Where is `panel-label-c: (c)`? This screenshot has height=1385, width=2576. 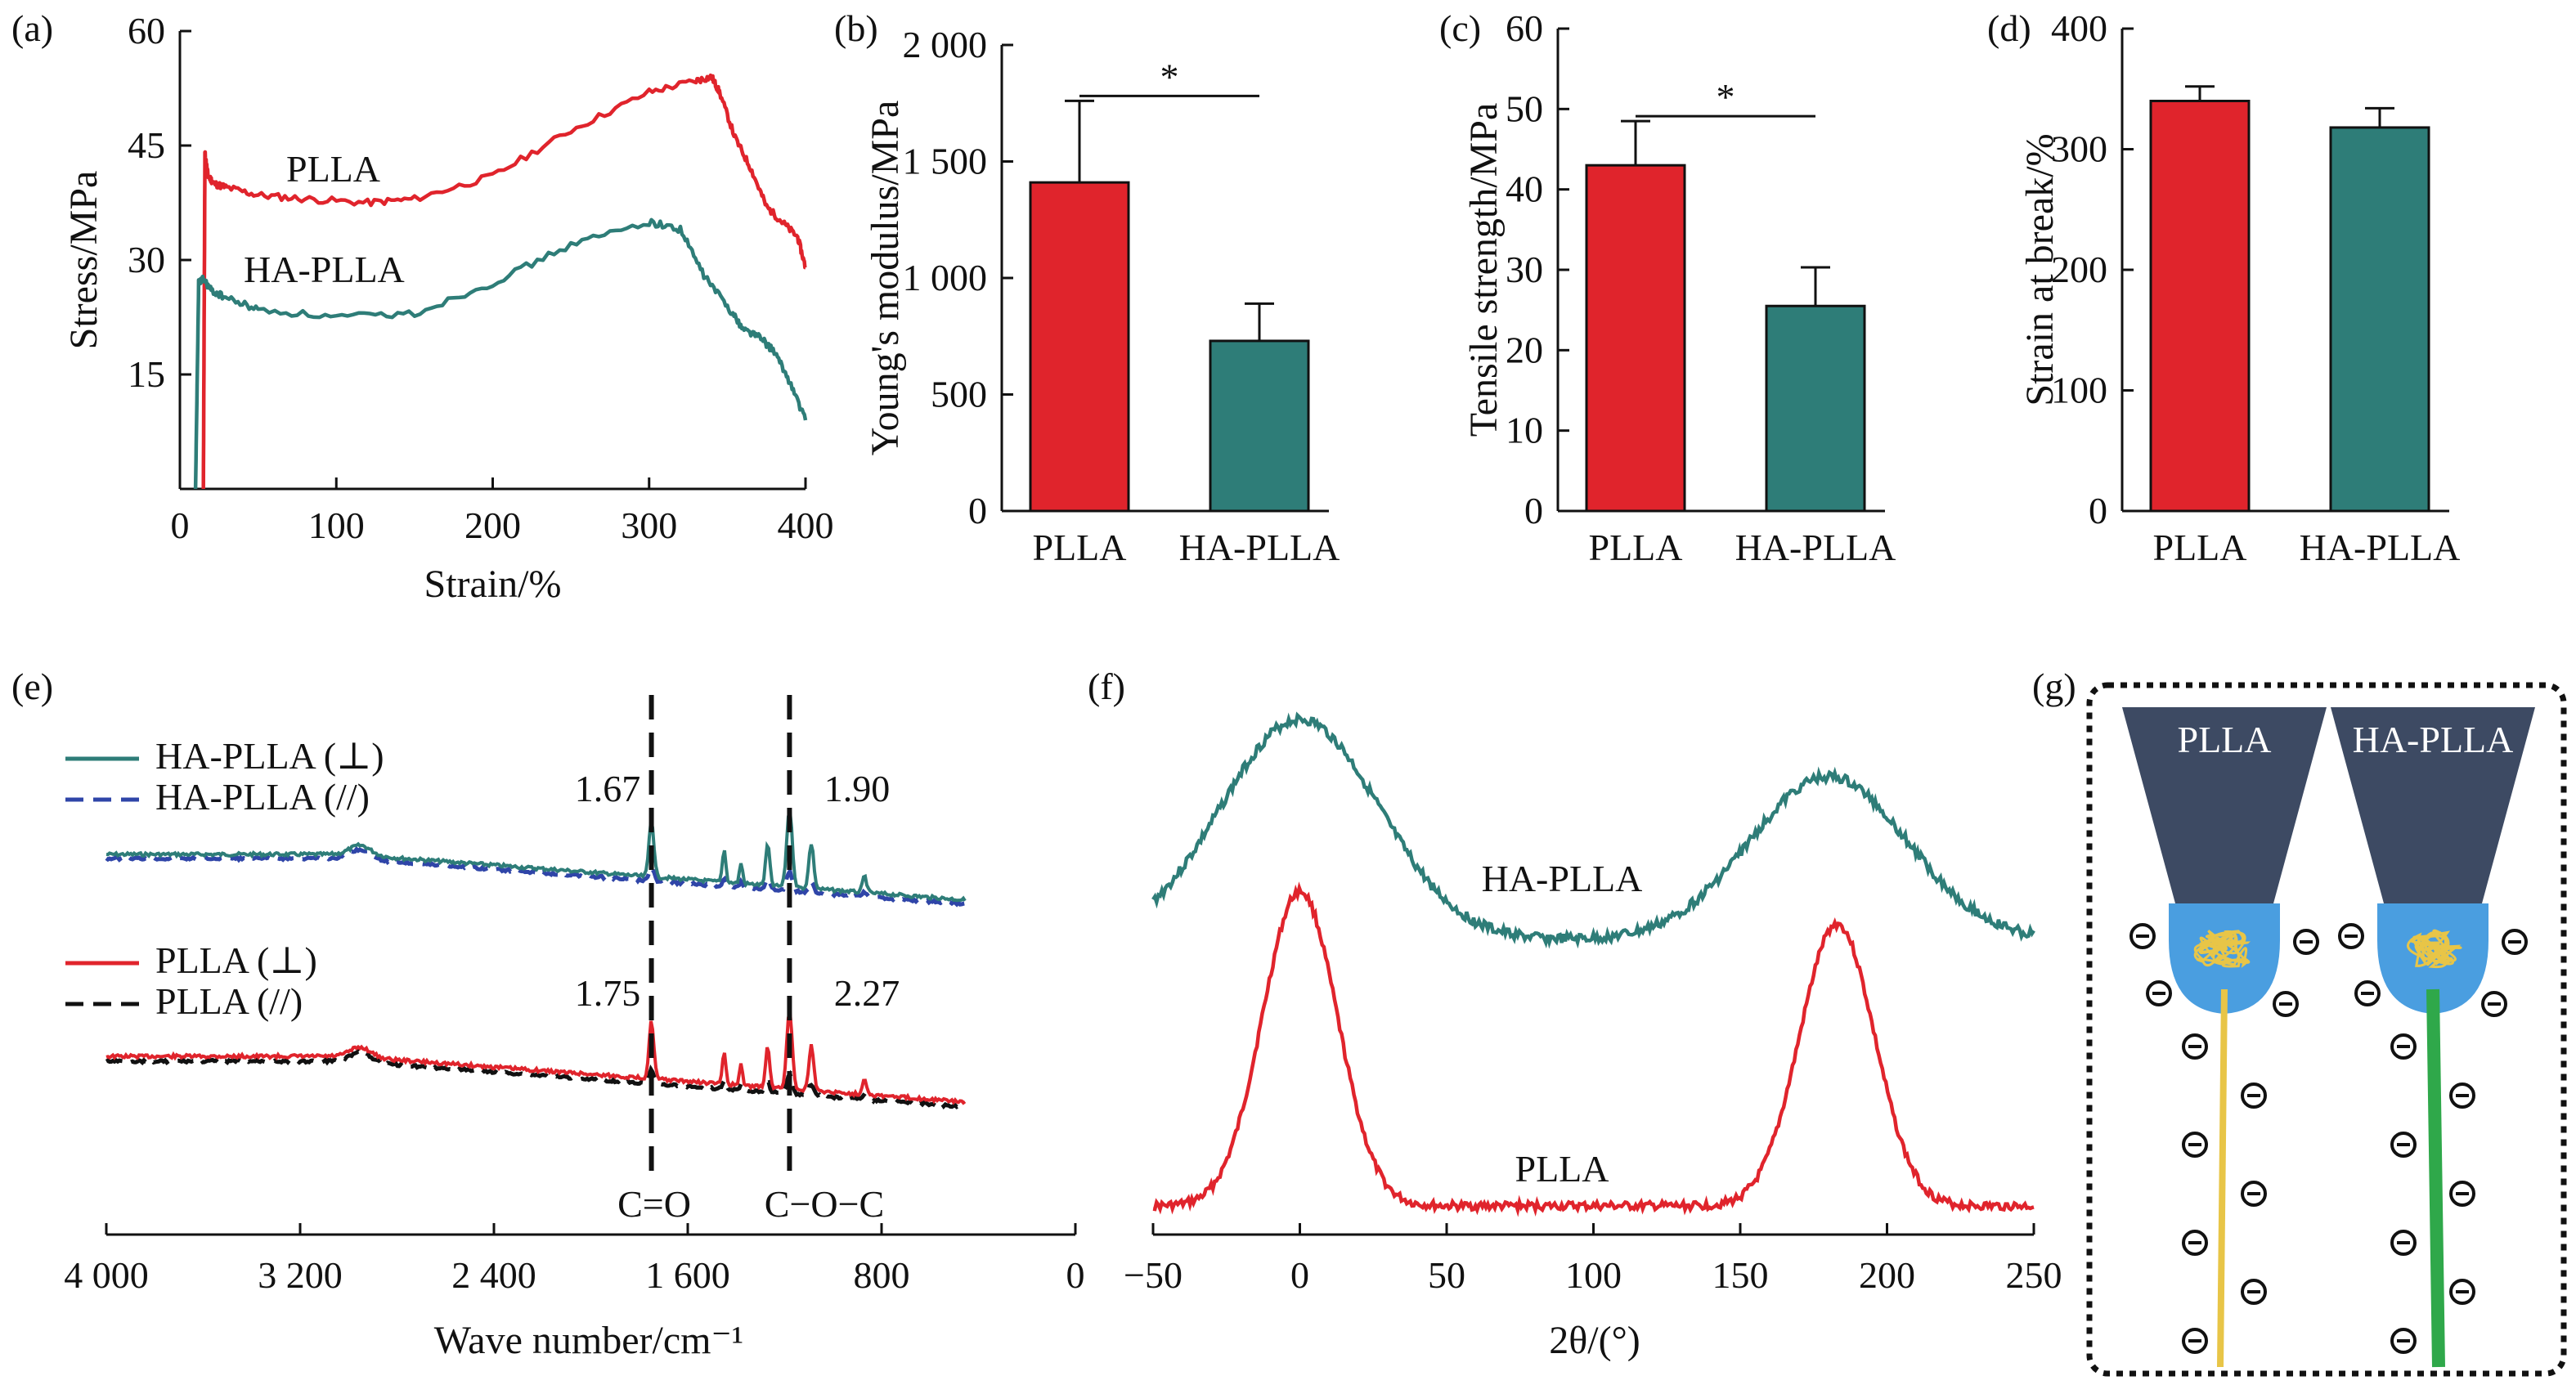
panel-label-c: (c) is located at coordinates (1460, 28).